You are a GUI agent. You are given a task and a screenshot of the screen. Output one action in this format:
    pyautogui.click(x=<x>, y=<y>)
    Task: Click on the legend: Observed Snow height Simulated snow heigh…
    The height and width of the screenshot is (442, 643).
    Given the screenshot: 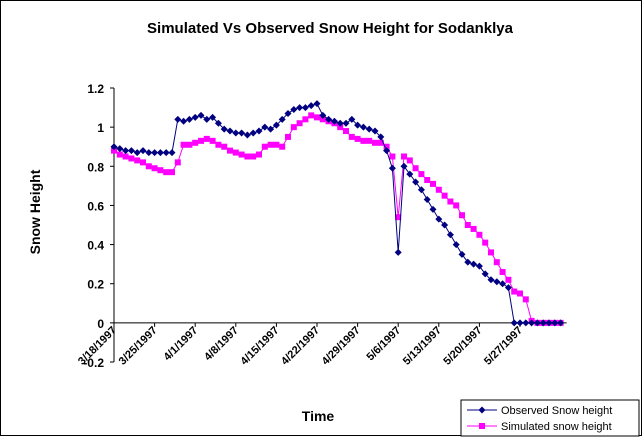 What is the action you would take?
    pyautogui.click(x=550, y=418)
    